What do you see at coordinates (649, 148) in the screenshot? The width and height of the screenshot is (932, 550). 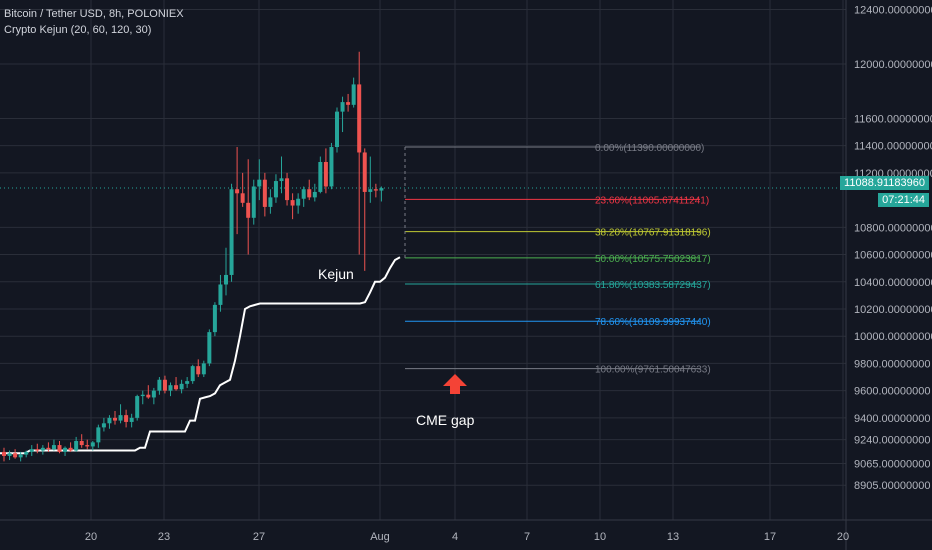 I see `fib-level-label: 0.00%(11390.00000000)` at bounding box center [649, 148].